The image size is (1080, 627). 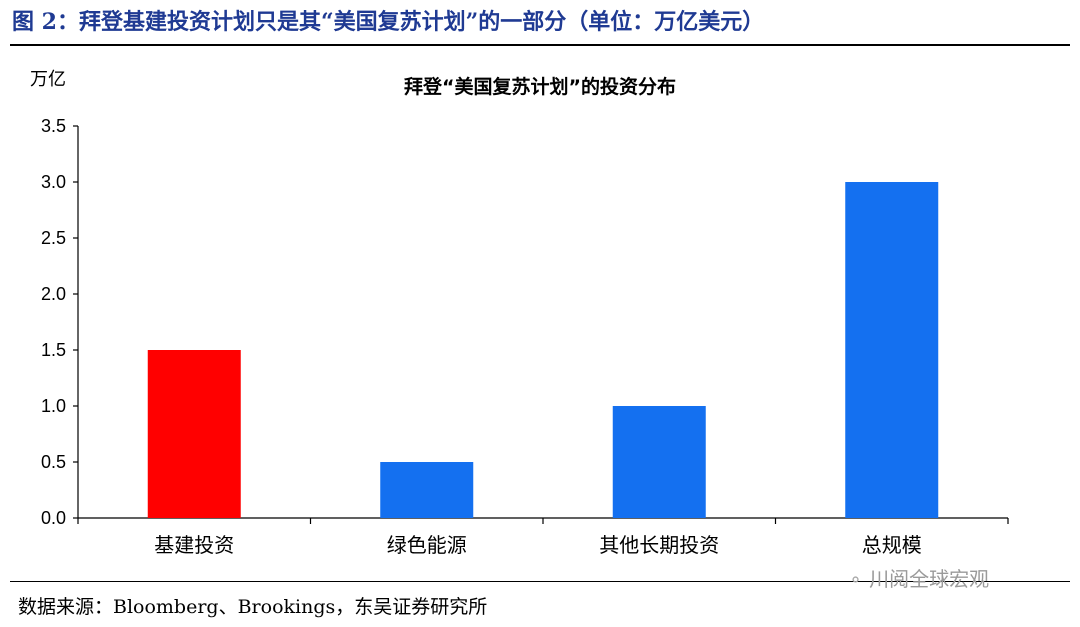 What do you see at coordinates (53, 518) in the screenshot?
I see `y-tick-label: 0.0` at bounding box center [53, 518].